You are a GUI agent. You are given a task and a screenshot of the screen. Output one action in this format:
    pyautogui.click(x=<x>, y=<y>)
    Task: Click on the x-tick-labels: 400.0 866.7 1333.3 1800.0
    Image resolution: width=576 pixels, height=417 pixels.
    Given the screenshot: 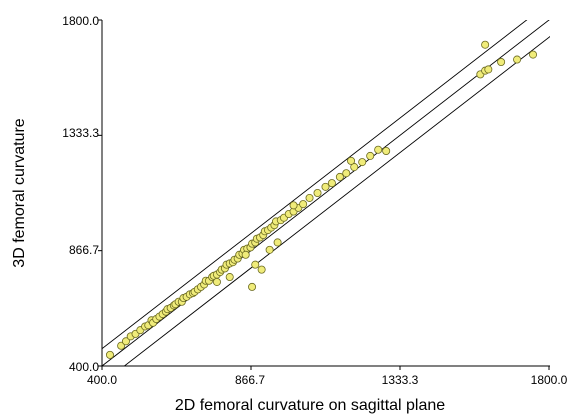 What is the action you would take?
    pyautogui.click(x=327, y=380)
    